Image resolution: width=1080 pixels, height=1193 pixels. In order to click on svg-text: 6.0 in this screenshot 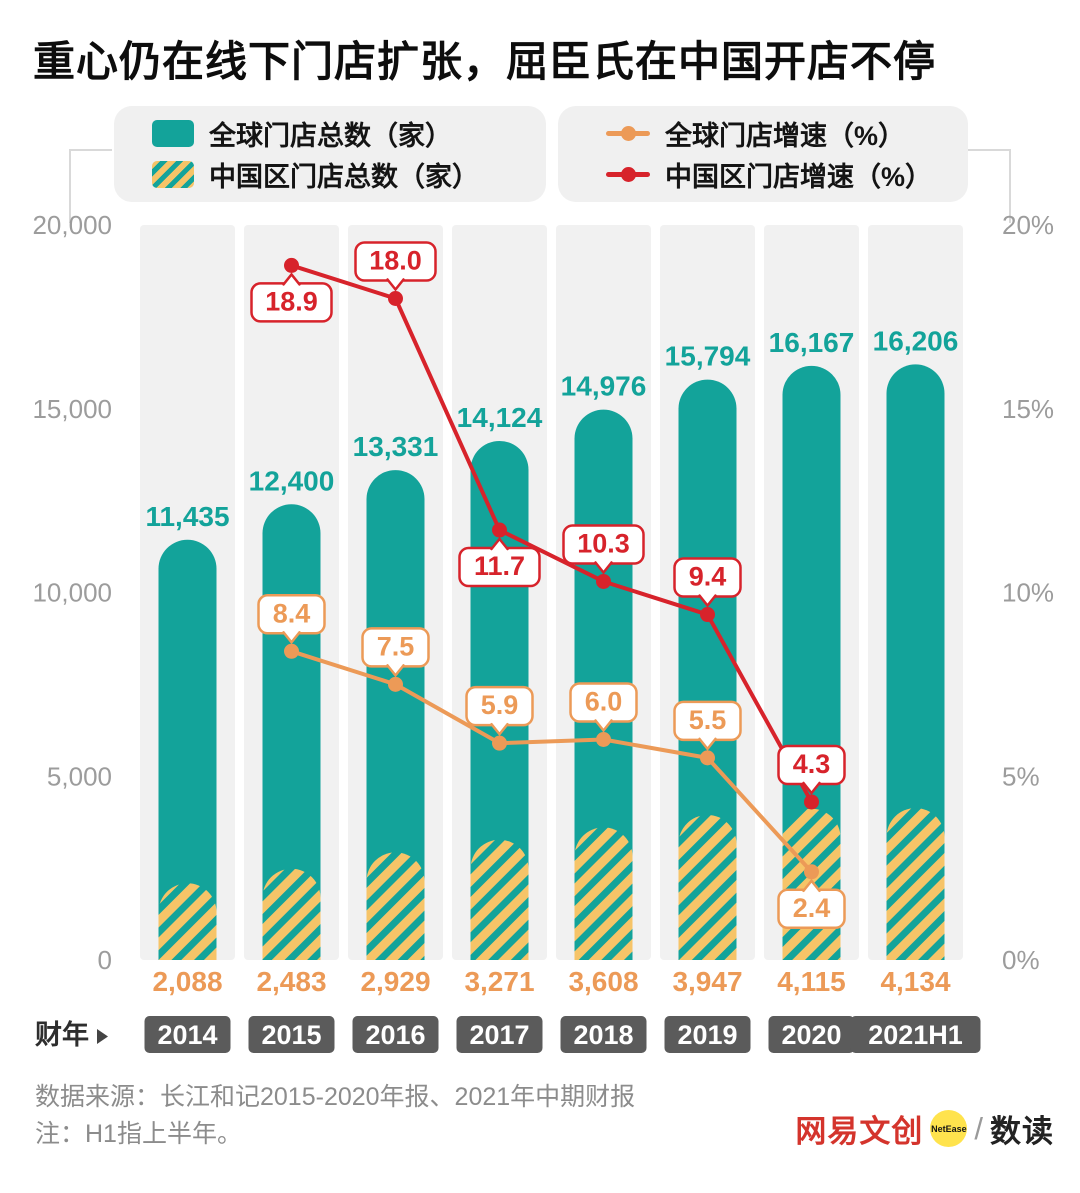, I will do `click(604, 702)`.